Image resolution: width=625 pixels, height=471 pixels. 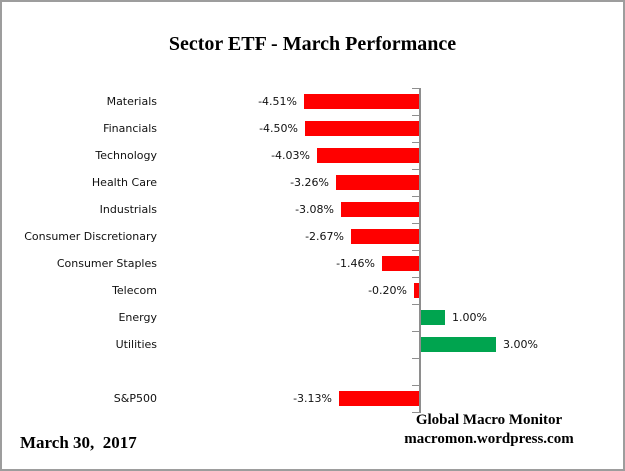 I want to click on bar-row: Utilities 3.00%, so click(x=312, y=344).